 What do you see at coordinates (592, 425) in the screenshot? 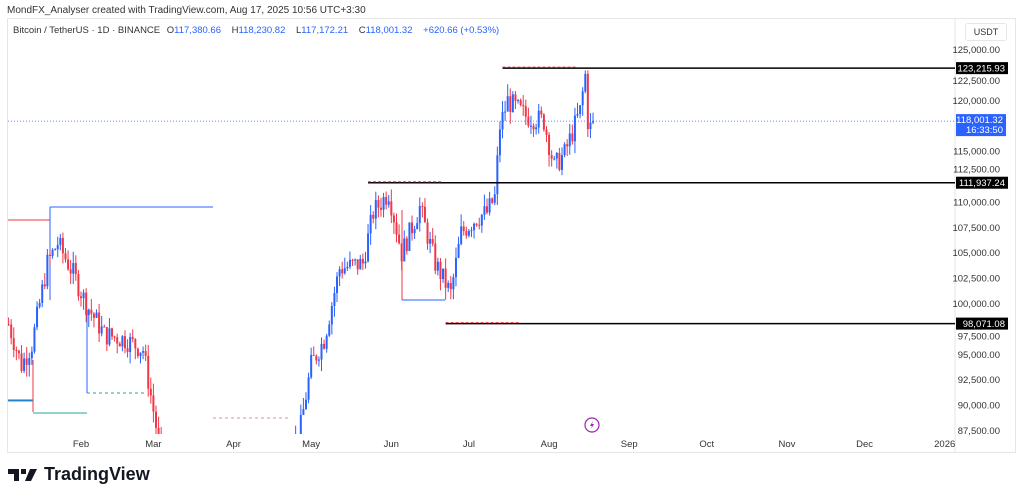
I see `lightning-icon` at bounding box center [592, 425].